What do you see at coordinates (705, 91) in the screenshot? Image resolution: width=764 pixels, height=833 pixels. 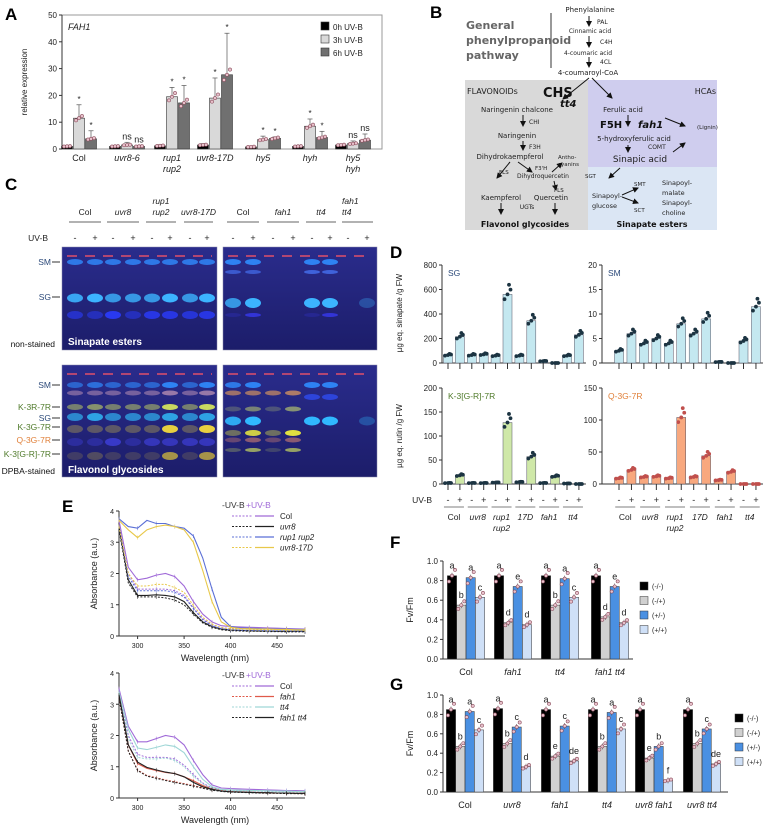 I see `pathway-hcas: HCAs` at bounding box center [705, 91].